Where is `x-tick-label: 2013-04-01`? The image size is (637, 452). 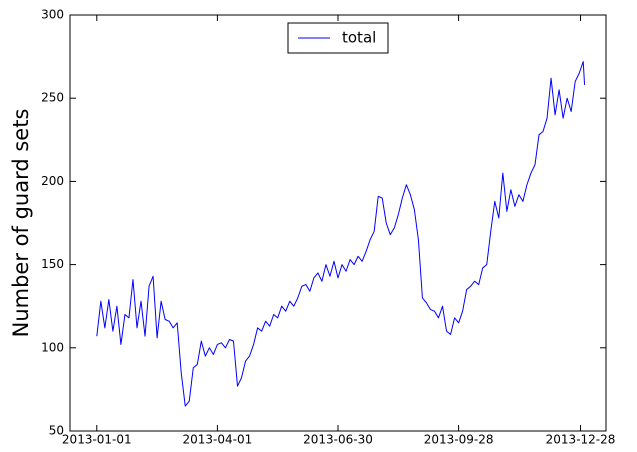 x-tick-label: 2013-04-01 is located at coordinates (218, 440).